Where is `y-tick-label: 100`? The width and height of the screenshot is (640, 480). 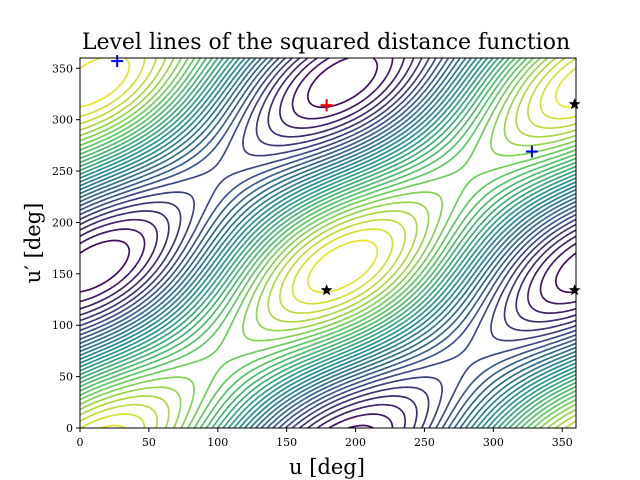
y-tick-label: 100 is located at coordinates (62, 325).